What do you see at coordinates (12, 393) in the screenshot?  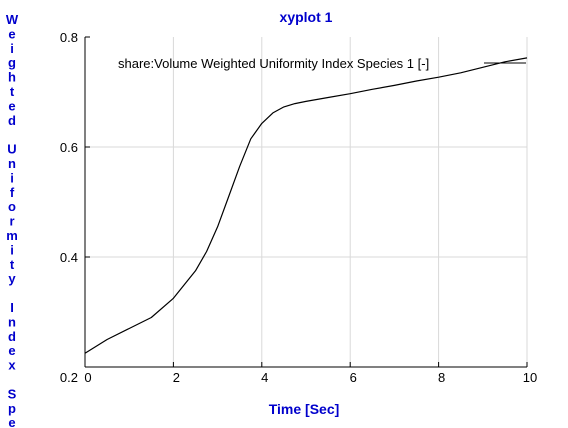 I see `y-axis-label-letter: S` at bounding box center [12, 393].